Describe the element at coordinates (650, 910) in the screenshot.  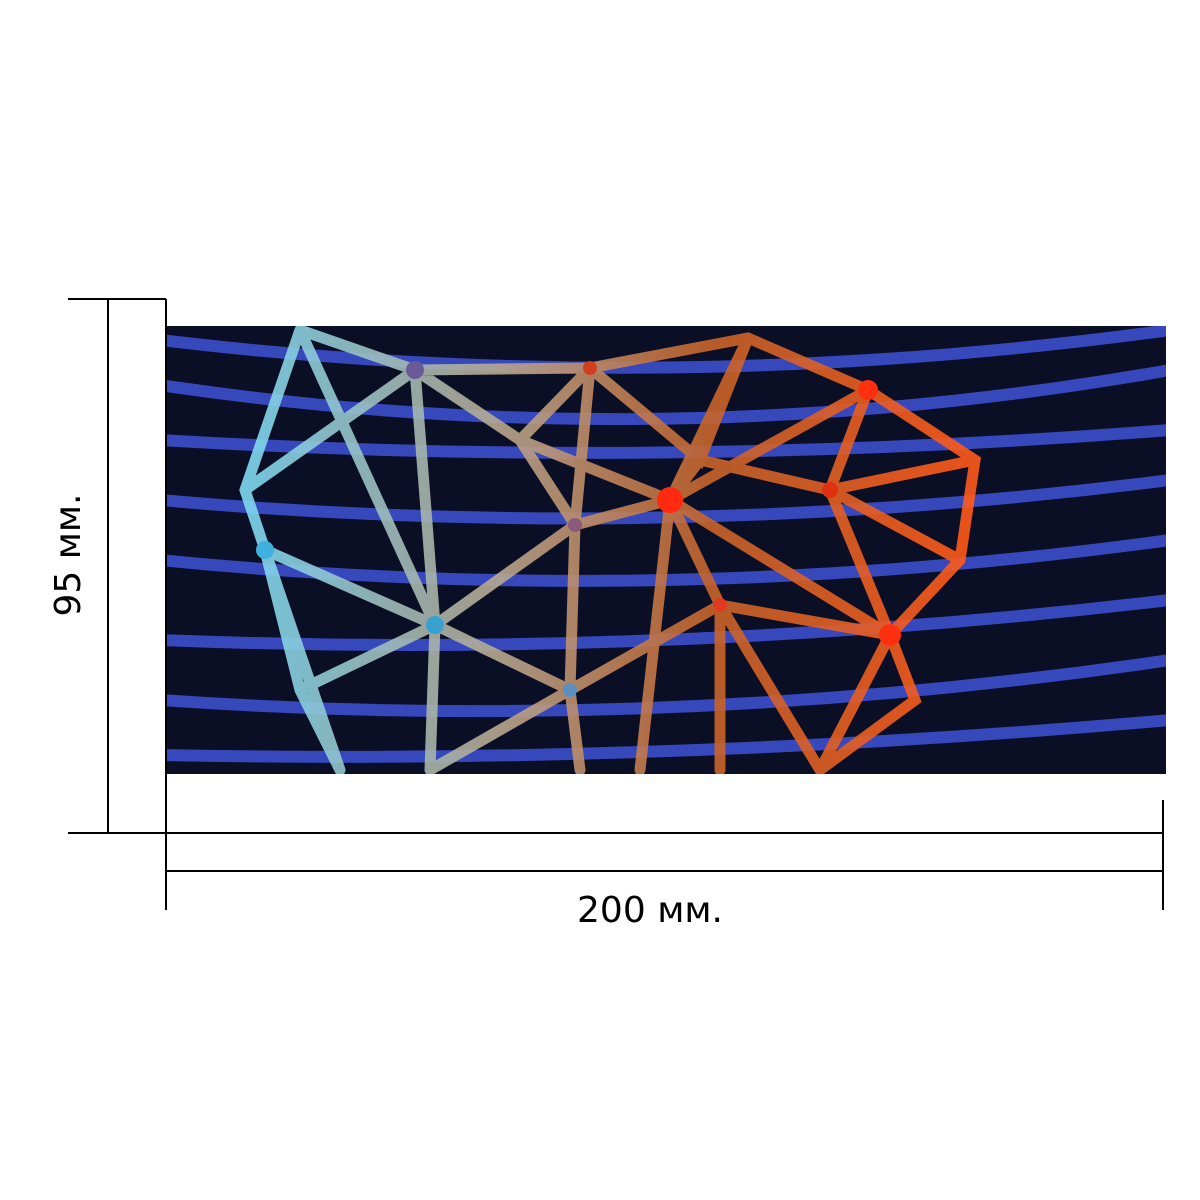
I see `width-label: 200 мм.` at that location.